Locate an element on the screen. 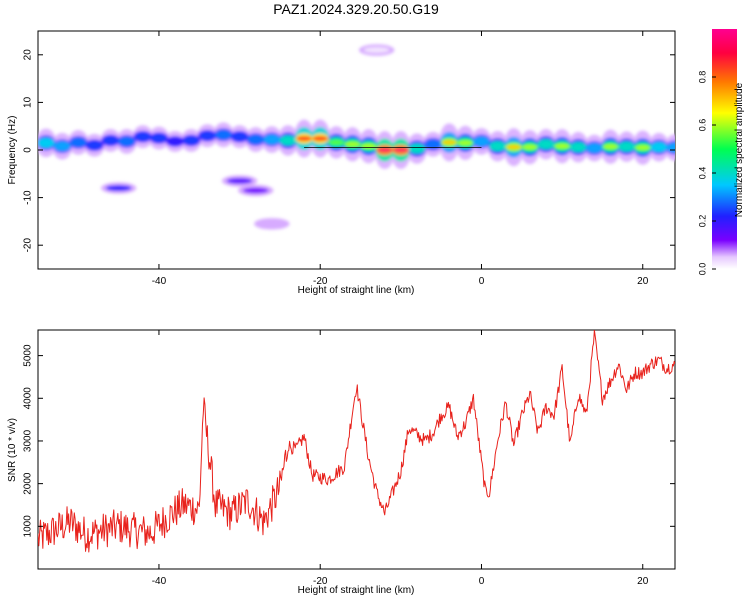 The height and width of the screenshot is (600, 750). snr-ytick-label: 5000 is located at coordinates (28, 355).